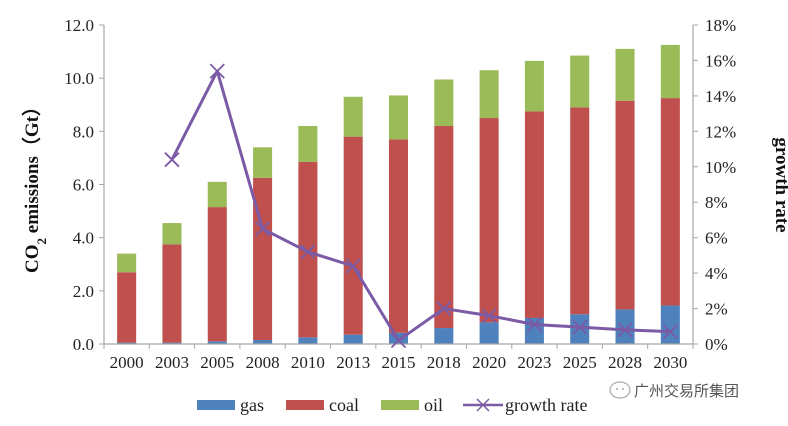 This screenshot has width=788, height=426. Describe the element at coordinates (172, 293) in the screenshot. I see `bar-coal-2003` at that location.